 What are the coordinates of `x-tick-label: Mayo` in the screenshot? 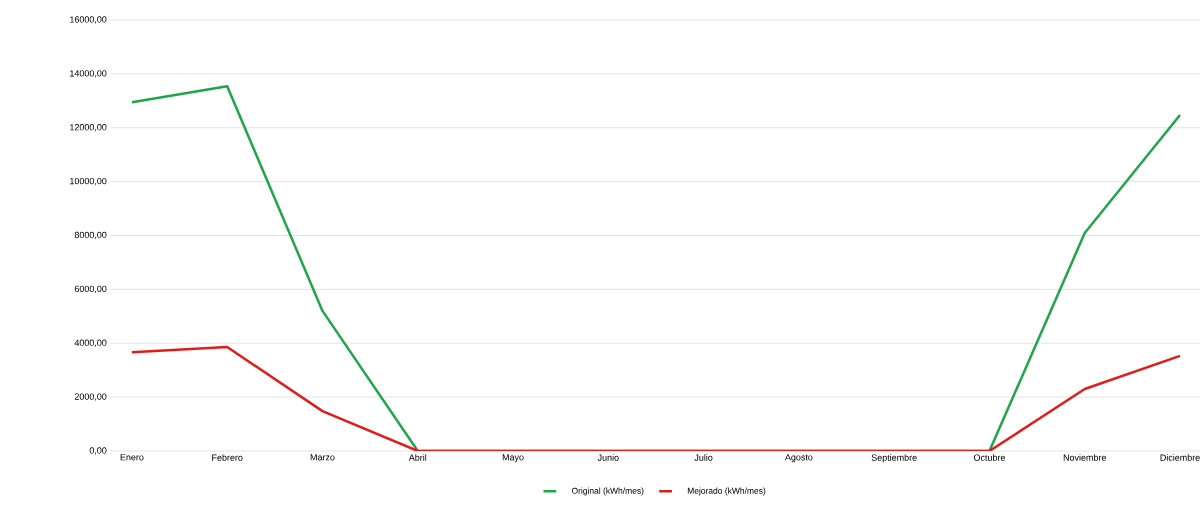 It's located at (513, 458).